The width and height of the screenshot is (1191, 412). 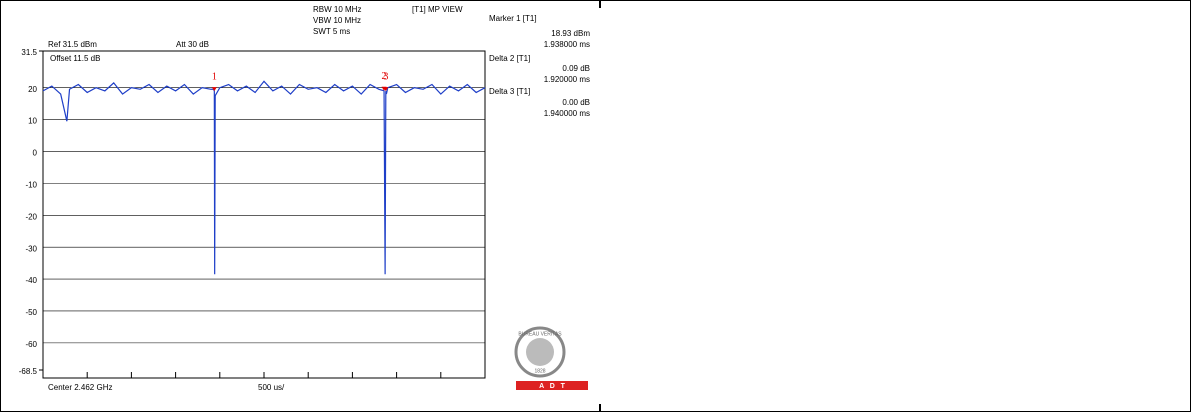 What do you see at coordinates (509, 91) in the screenshot?
I see `marker-readout: Delta 3 [T1]` at bounding box center [509, 91].